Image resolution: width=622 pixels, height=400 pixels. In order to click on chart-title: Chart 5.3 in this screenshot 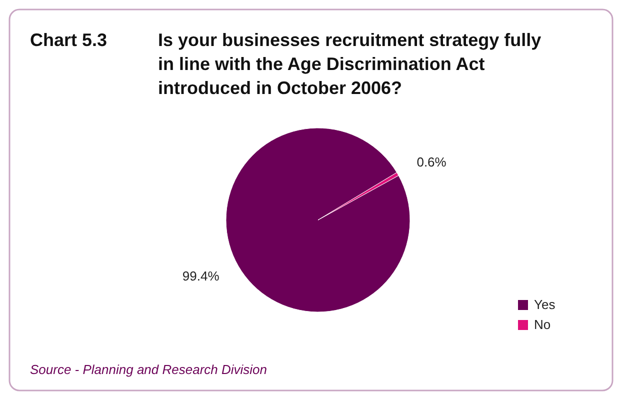, I will do `click(69, 40)`.